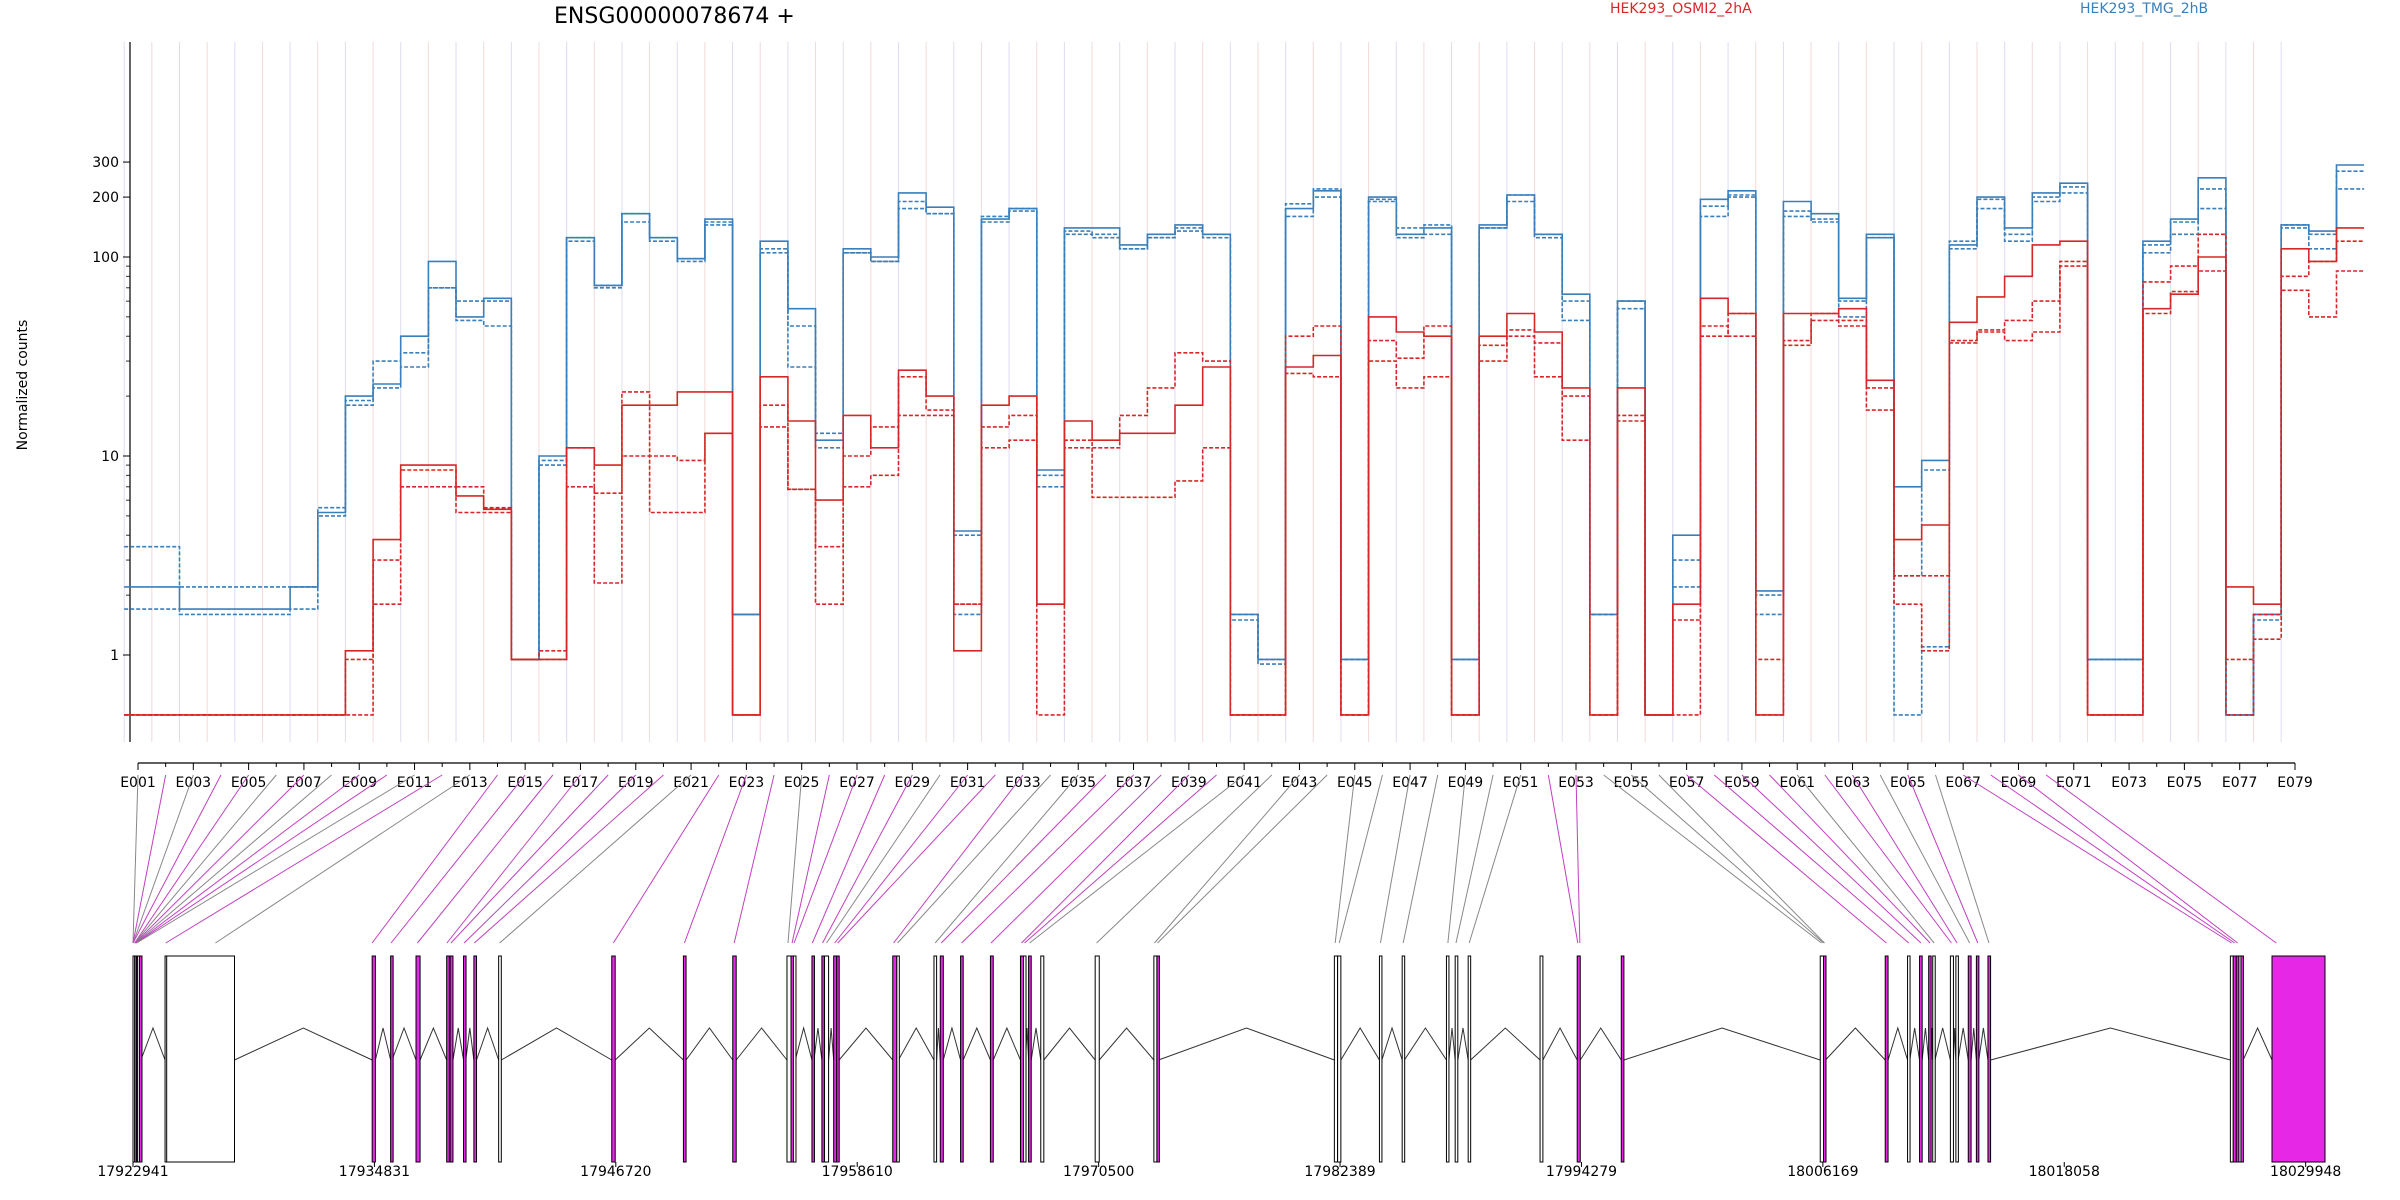 This screenshot has height=1200, width=2400. I want to click on x-tick-label: E005, so click(249, 783).